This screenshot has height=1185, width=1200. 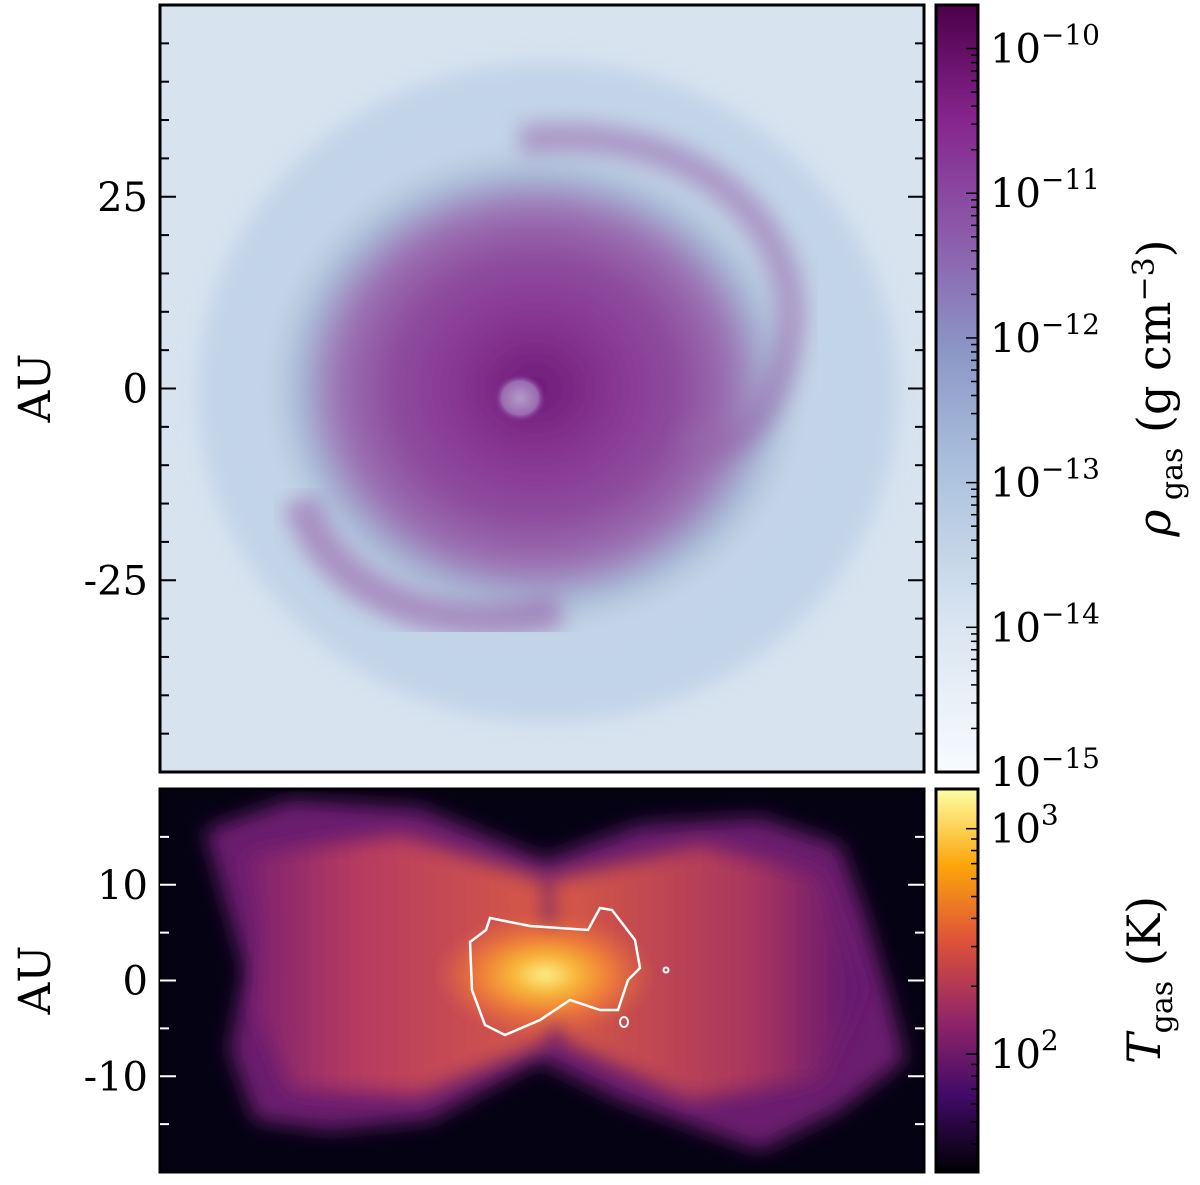 What do you see at coordinates (1012, 986) in the screenshot?
I see `temperature-colorbar-ticks: 10³ 10²` at bounding box center [1012, 986].